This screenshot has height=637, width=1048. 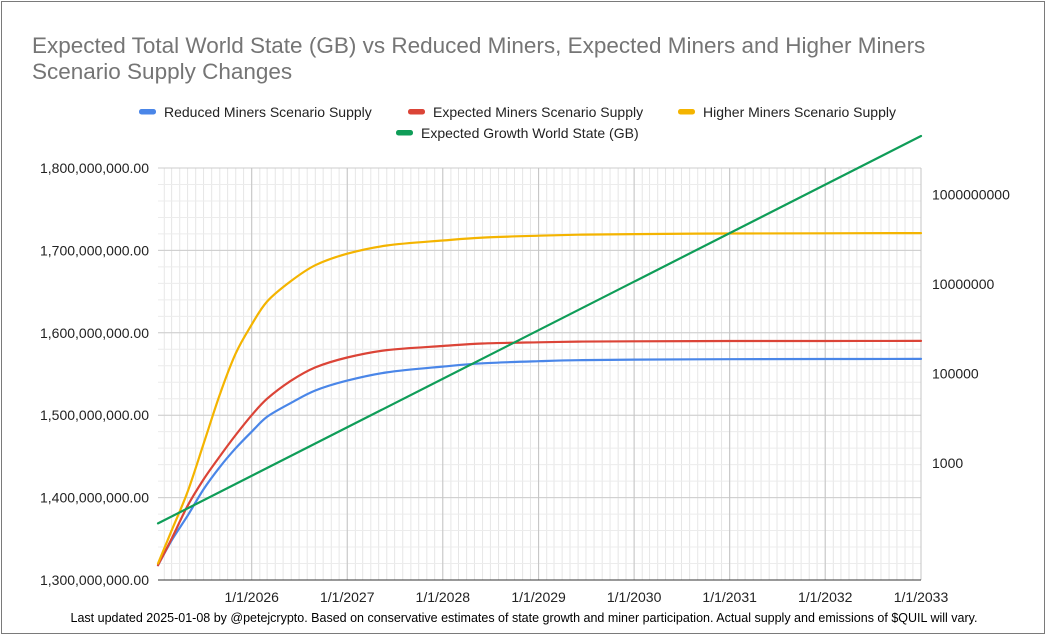 What do you see at coordinates (971, 194) in the screenshot?
I see `y-right-tick-label: 1000000000` at bounding box center [971, 194].